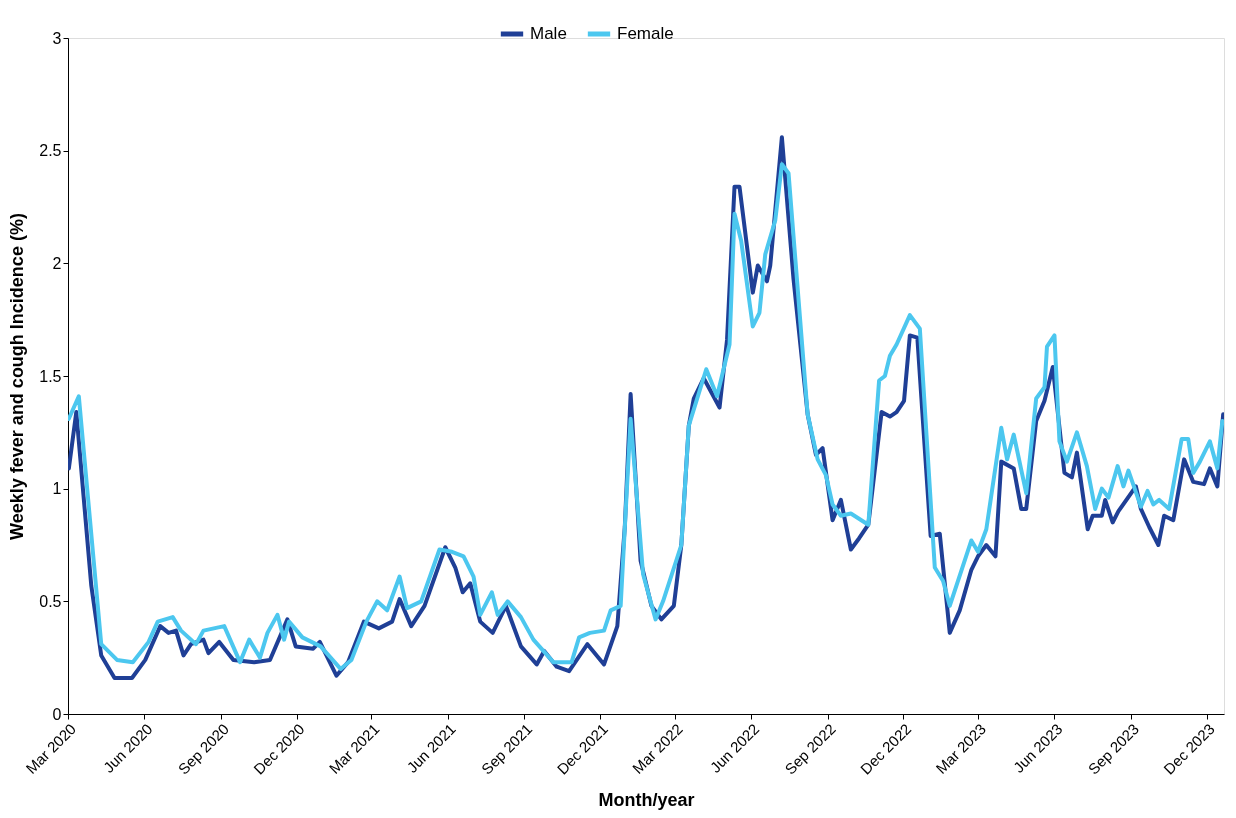 The height and width of the screenshot is (818, 1236). What do you see at coordinates (646, 799) in the screenshot?
I see `x-axis-title: Month/year` at bounding box center [646, 799].